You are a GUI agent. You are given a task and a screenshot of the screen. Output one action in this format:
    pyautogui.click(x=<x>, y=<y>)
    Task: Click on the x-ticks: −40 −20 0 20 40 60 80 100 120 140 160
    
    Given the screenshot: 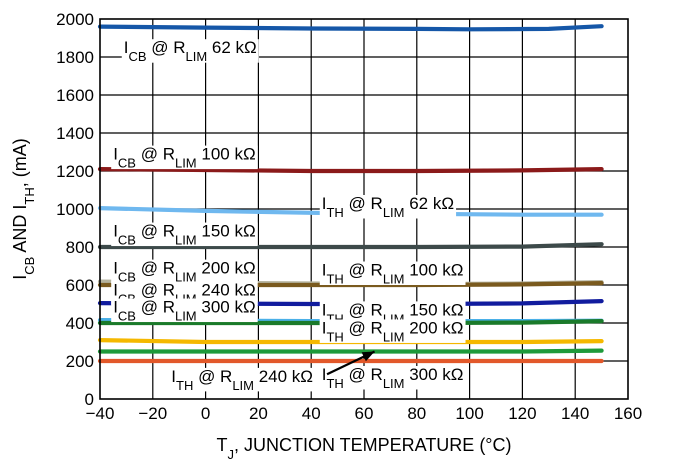 What is the action you would take?
    pyautogui.click(x=364, y=413)
    